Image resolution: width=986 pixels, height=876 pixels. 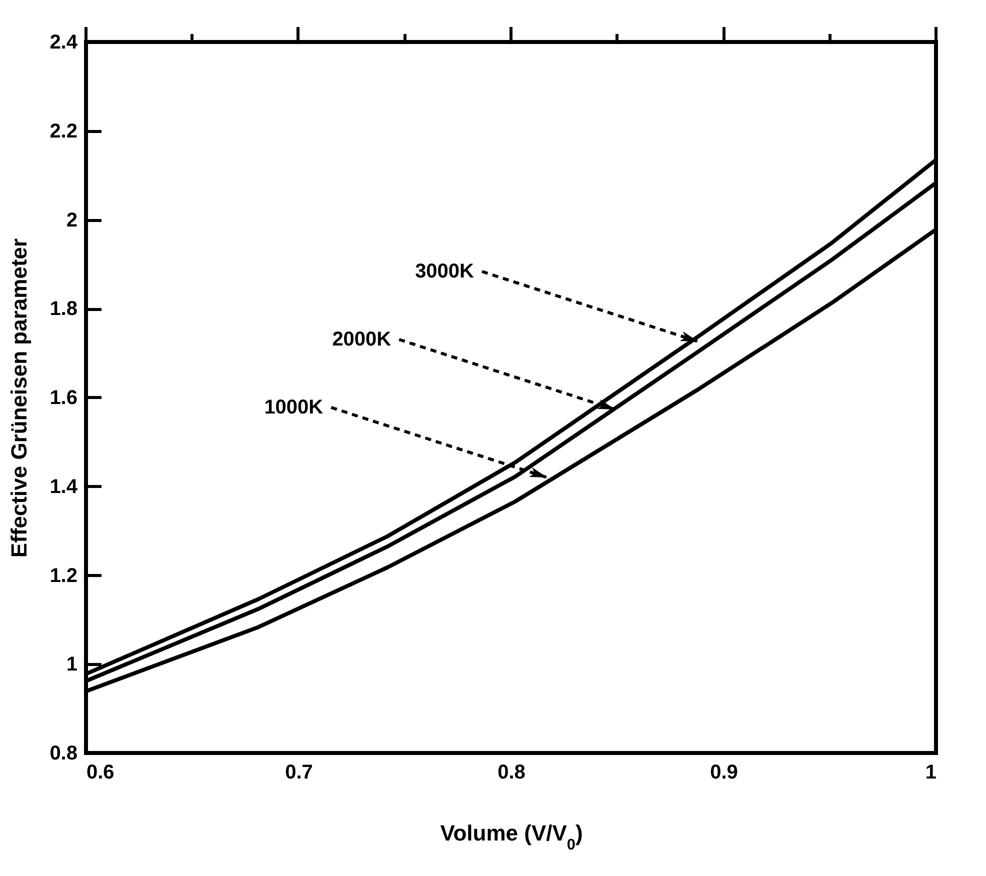 I want to click on x-tick-label: 1, so click(x=930, y=773).